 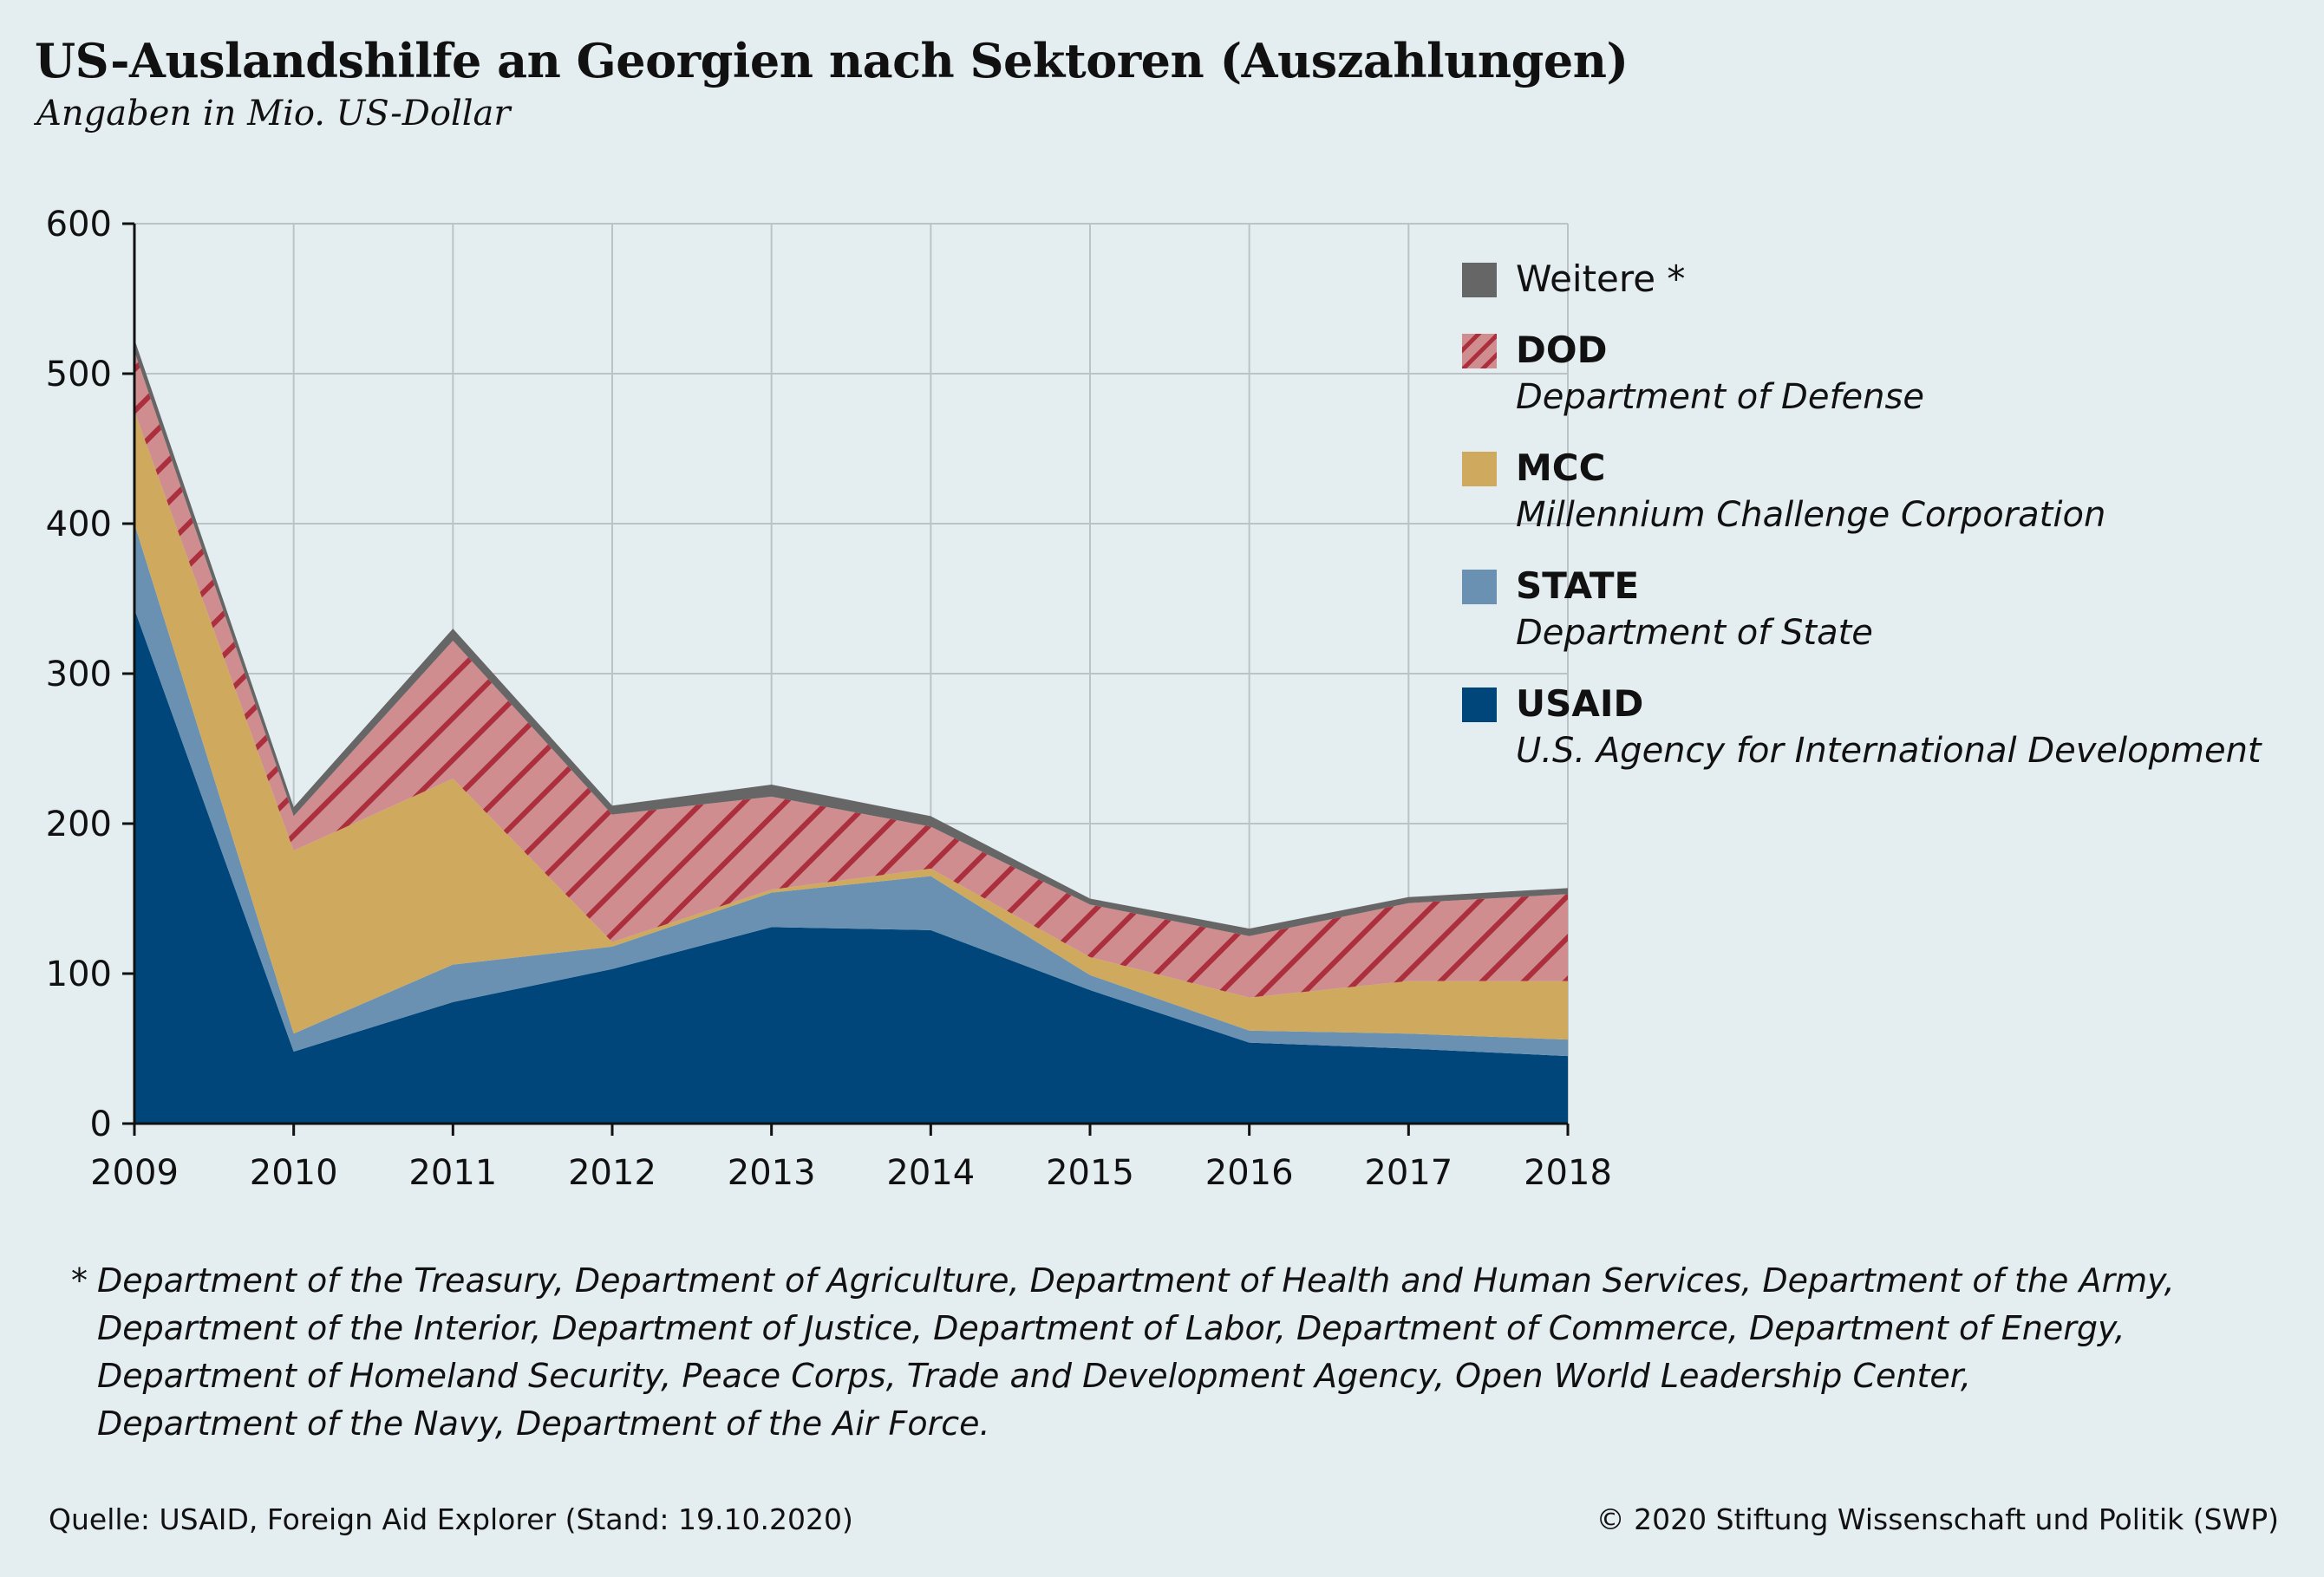 What do you see at coordinates (1578, 585) in the screenshot?
I see `legend-name: STATE` at bounding box center [1578, 585].